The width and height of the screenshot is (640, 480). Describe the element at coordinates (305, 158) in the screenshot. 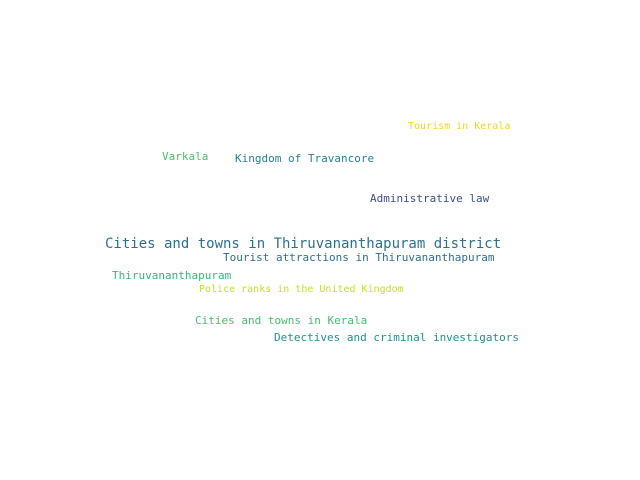

I see `word-kingdom-of-travancore: Kingdom of Travancore` at that location.